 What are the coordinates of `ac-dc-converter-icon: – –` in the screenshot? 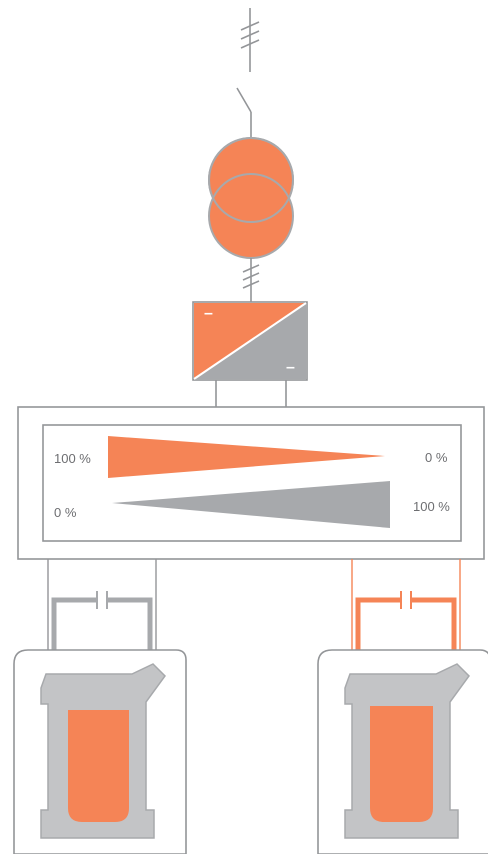 It's located at (250, 341).